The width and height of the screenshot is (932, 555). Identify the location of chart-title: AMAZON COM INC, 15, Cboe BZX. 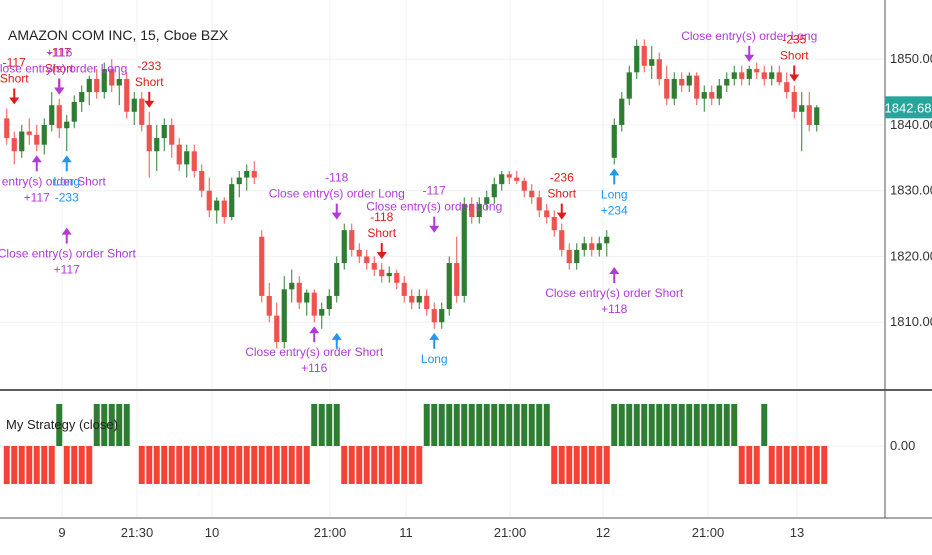
(118, 35).